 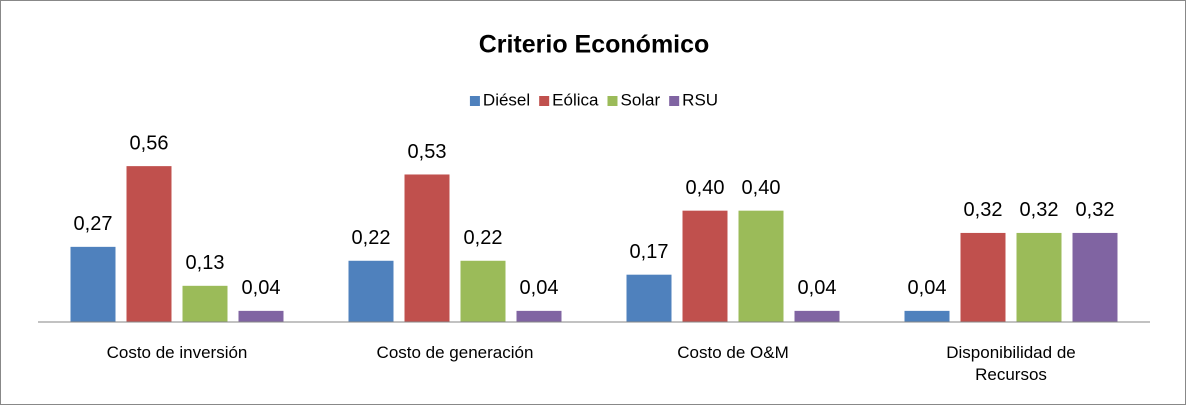 What do you see at coordinates (205, 263) in the screenshot?
I see `data-label: 0,13` at bounding box center [205, 263].